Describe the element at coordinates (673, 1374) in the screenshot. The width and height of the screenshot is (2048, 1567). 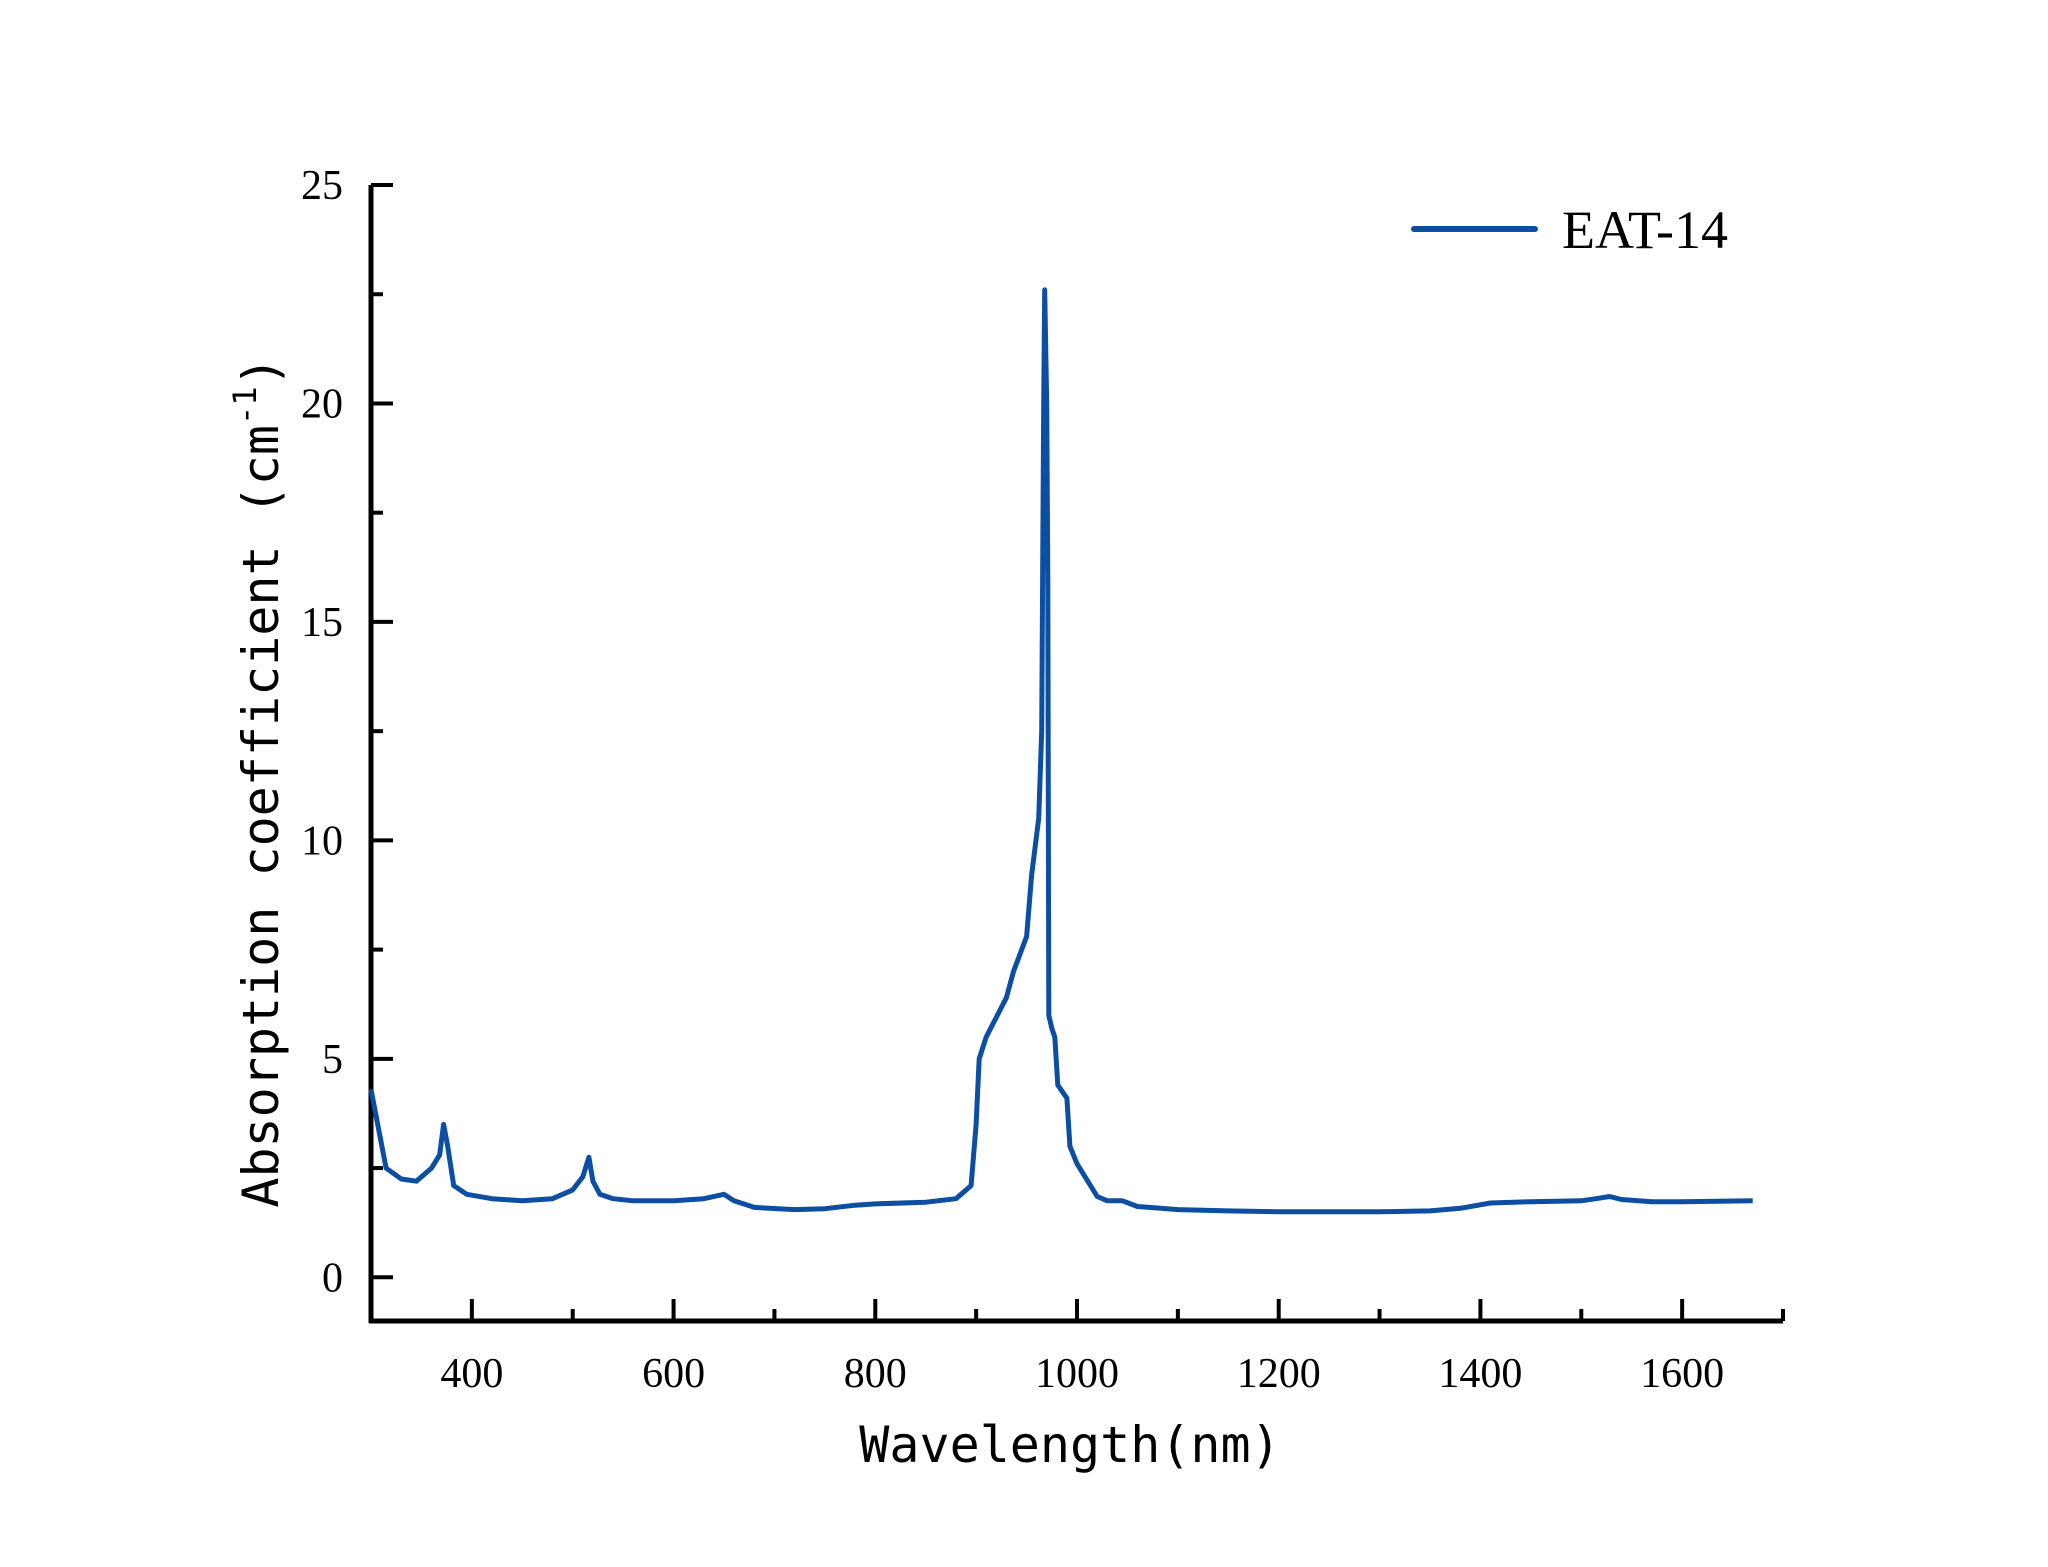
I see `x-tick-label: 600` at that location.